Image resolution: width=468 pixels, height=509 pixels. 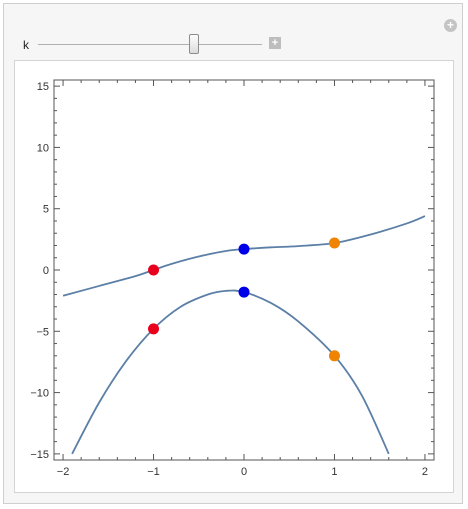 I want to click on y-tick-label: 15, so click(x=43, y=87).